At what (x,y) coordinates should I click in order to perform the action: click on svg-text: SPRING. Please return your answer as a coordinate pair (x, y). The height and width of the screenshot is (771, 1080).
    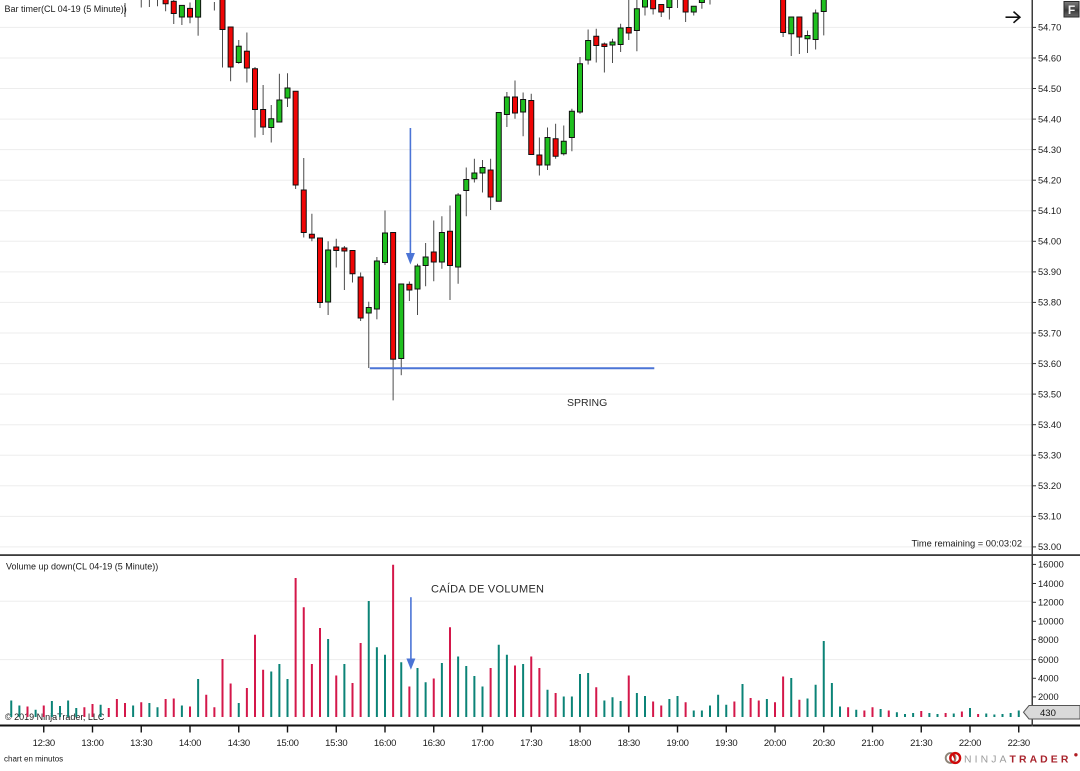
    Looking at the image, I should click on (587, 403).